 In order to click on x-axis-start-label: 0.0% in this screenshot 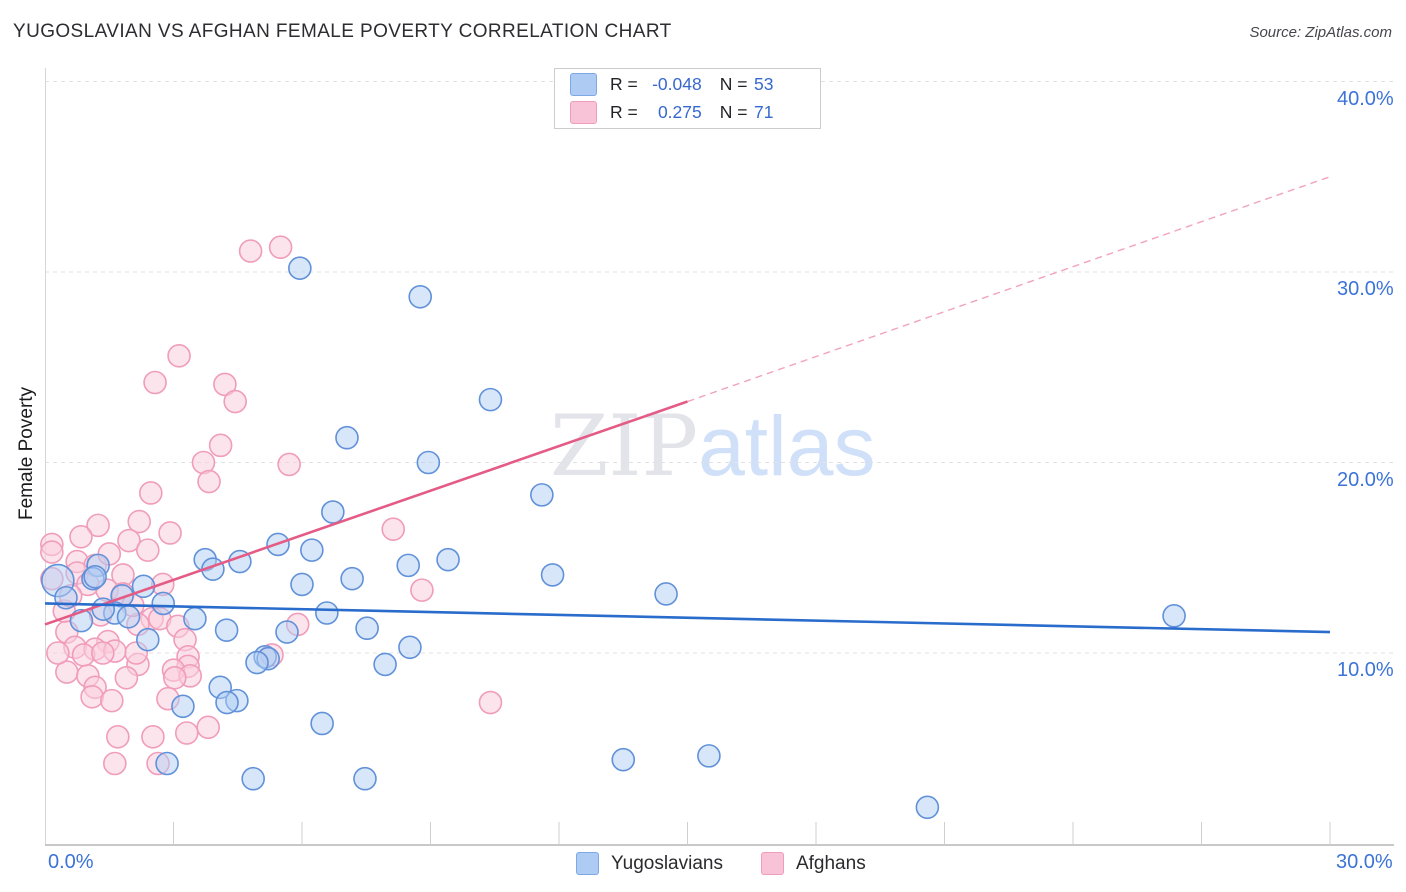, I will do `click(71, 862)`.